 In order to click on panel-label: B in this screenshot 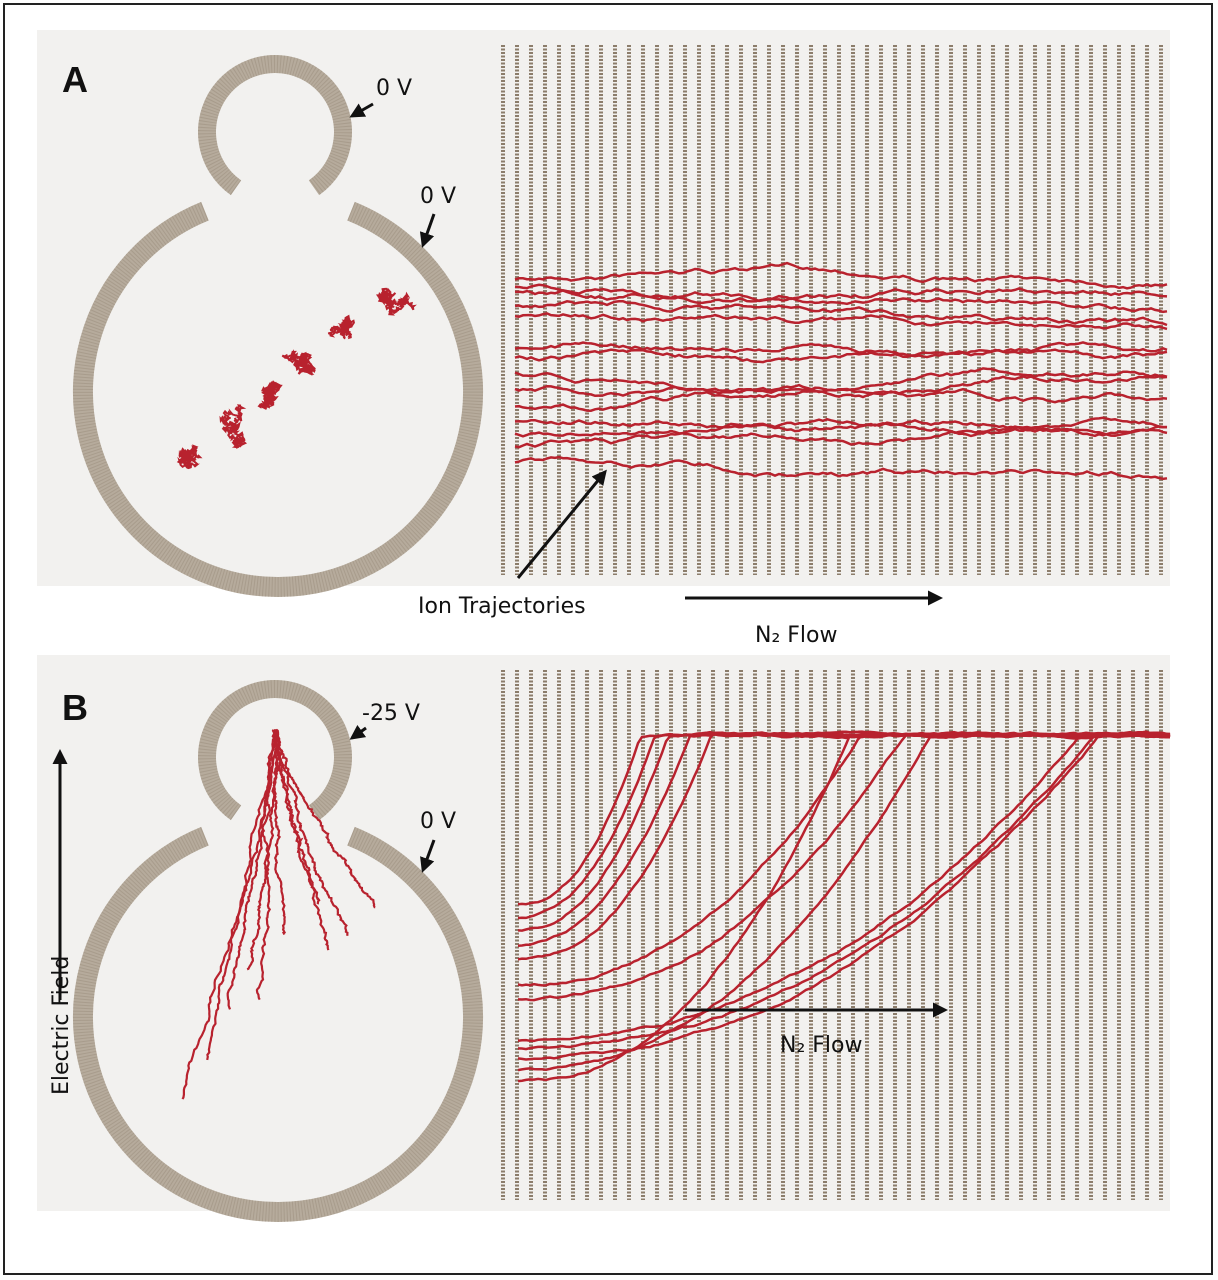, I will do `click(75, 707)`.